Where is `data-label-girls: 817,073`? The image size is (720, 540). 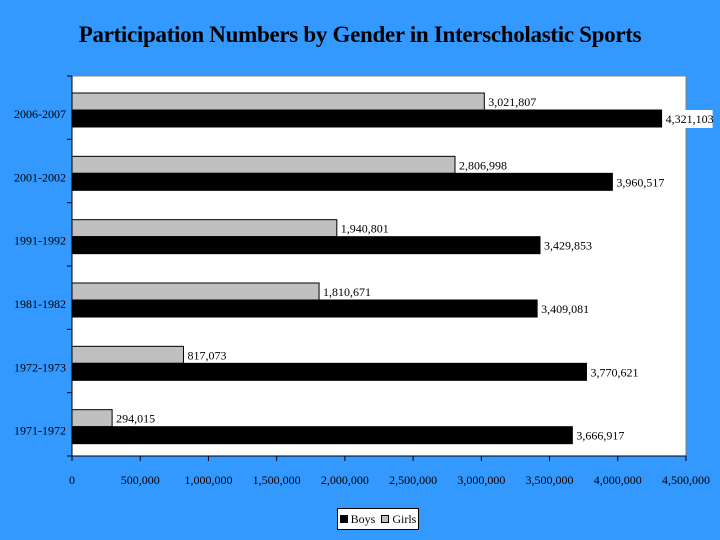
data-label-girls: 817,073 is located at coordinates (206, 355).